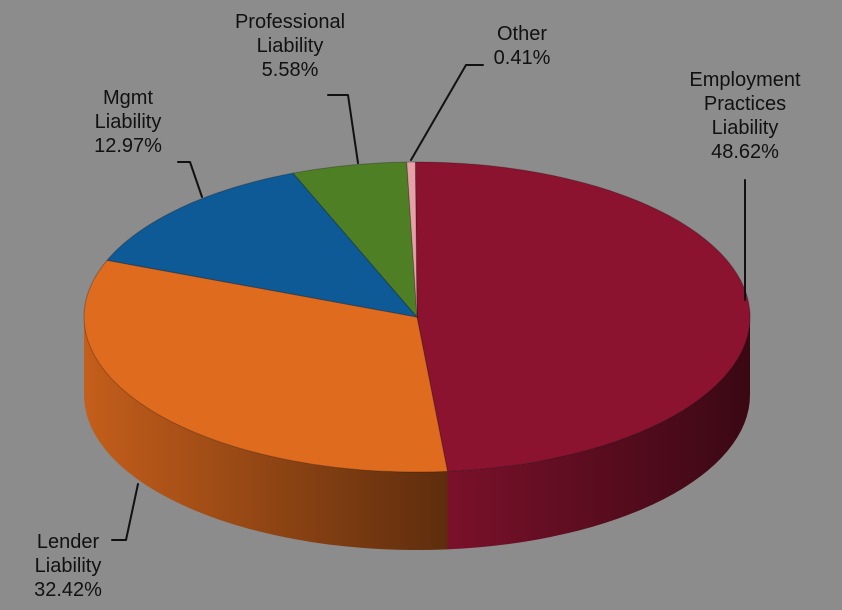  Describe the element at coordinates (522, 46) in the screenshot. I see `label-other: Other 0.41%` at that location.